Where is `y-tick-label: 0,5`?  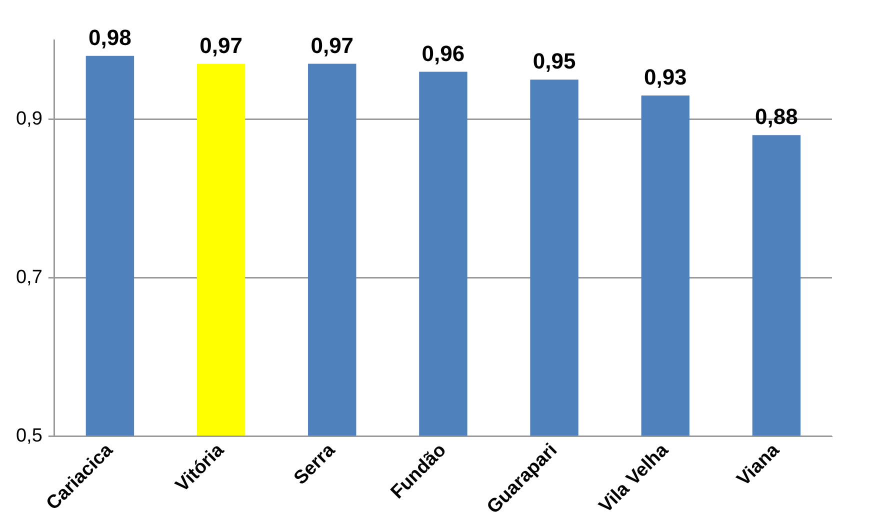 y-tick-label: 0,5 is located at coordinates (29, 436).